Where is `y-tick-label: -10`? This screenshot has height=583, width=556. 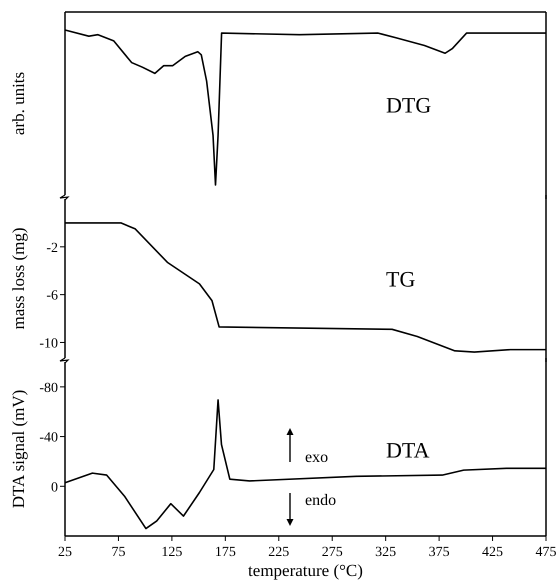
y-tick-label: -10 is located at coordinates (48, 344).